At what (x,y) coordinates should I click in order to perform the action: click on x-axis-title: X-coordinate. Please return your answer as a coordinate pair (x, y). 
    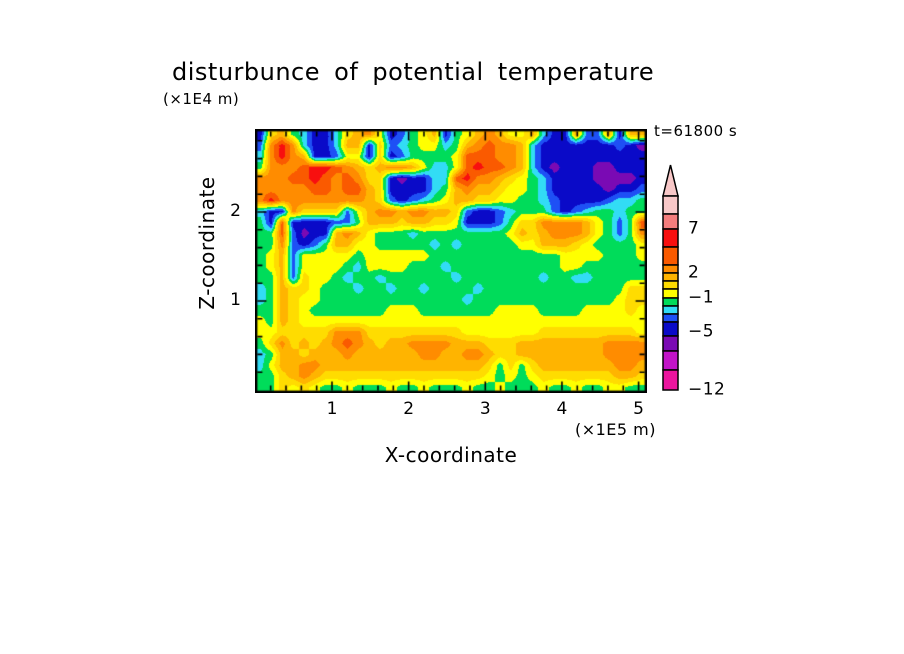
    Looking at the image, I should click on (451, 455).